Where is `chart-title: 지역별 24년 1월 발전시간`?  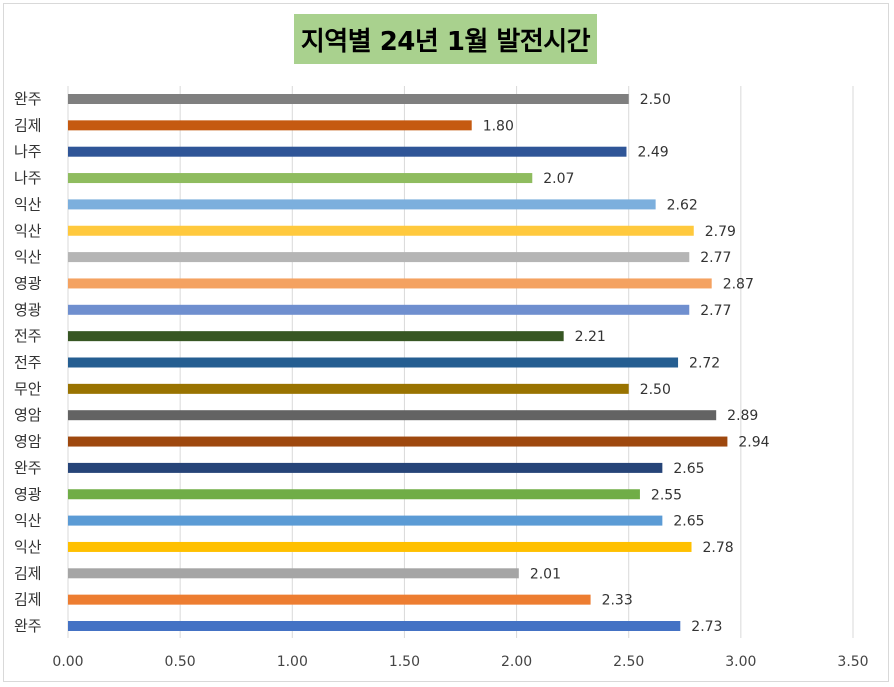 chart-title: 지역별 24년 1월 발전시간 is located at coordinates (445, 41).